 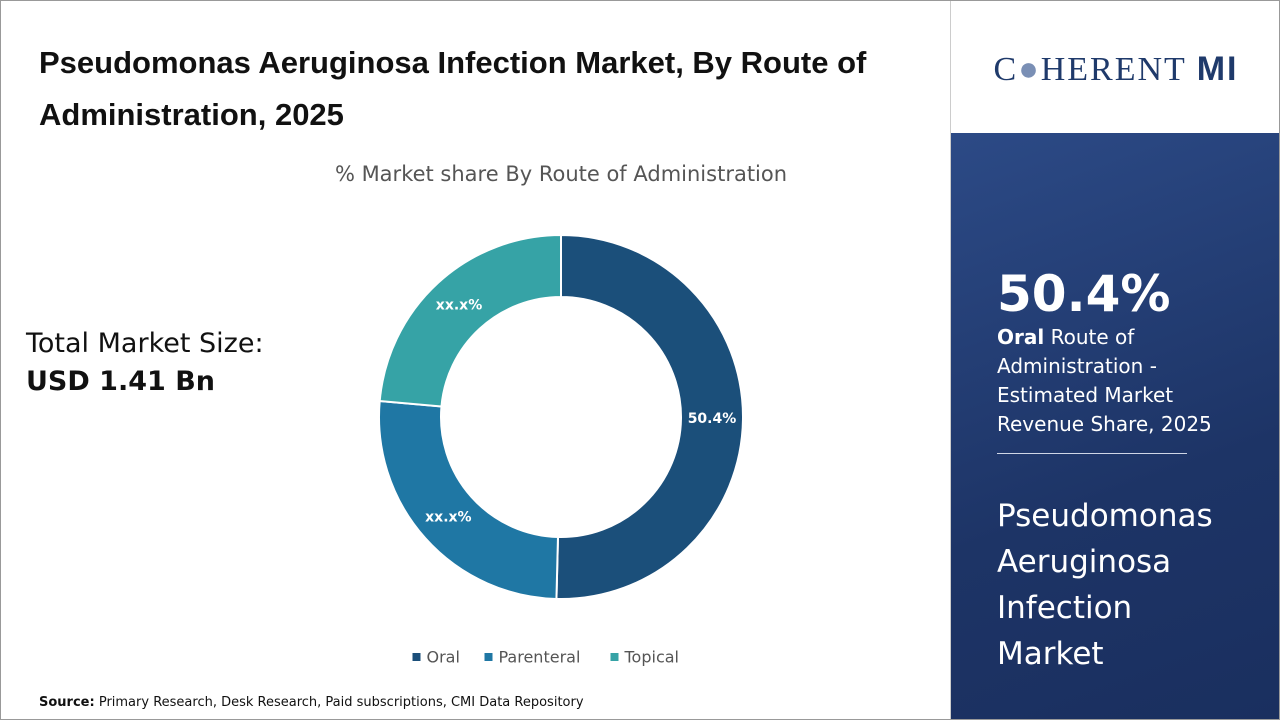 What do you see at coordinates (145, 343) in the screenshot?
I see `total-label: Total Market Size:` at bounding box center [145, 343].